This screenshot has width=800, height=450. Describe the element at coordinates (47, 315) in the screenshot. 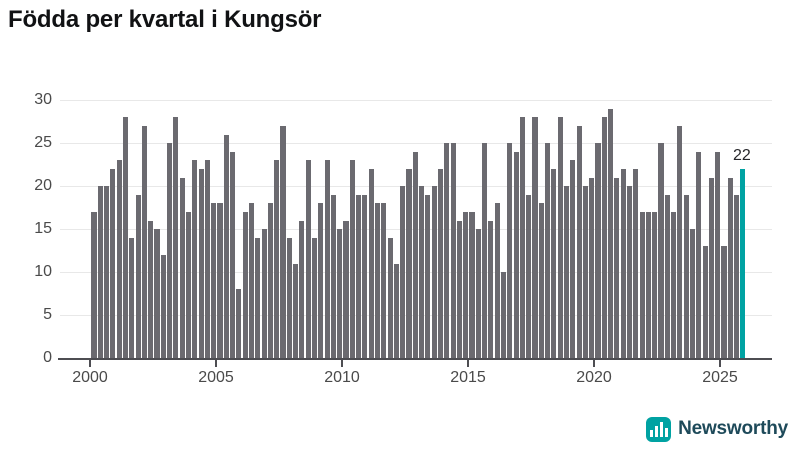

I see `y-axis-label: 5` at that location.